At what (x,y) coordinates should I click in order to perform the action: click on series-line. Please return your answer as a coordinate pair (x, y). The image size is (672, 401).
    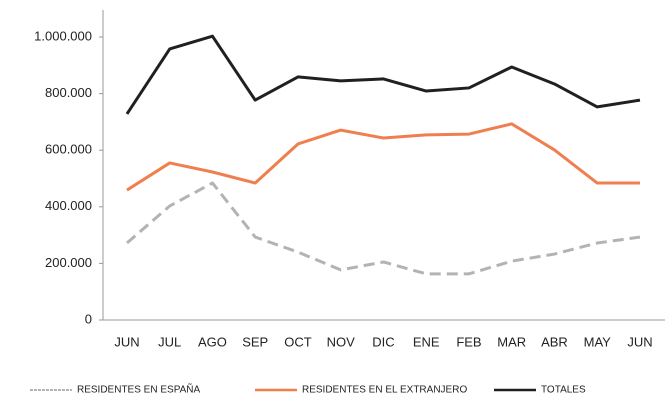
    Looking at the image, I should click on (383, 157).